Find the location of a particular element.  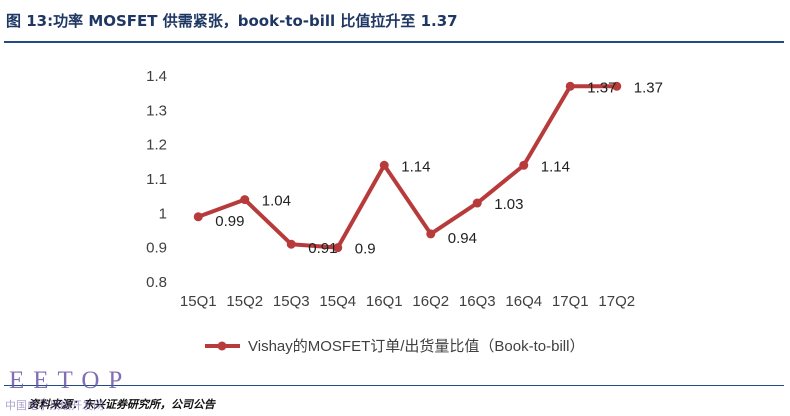

bottom-rule is located at coordinates (394, 385).